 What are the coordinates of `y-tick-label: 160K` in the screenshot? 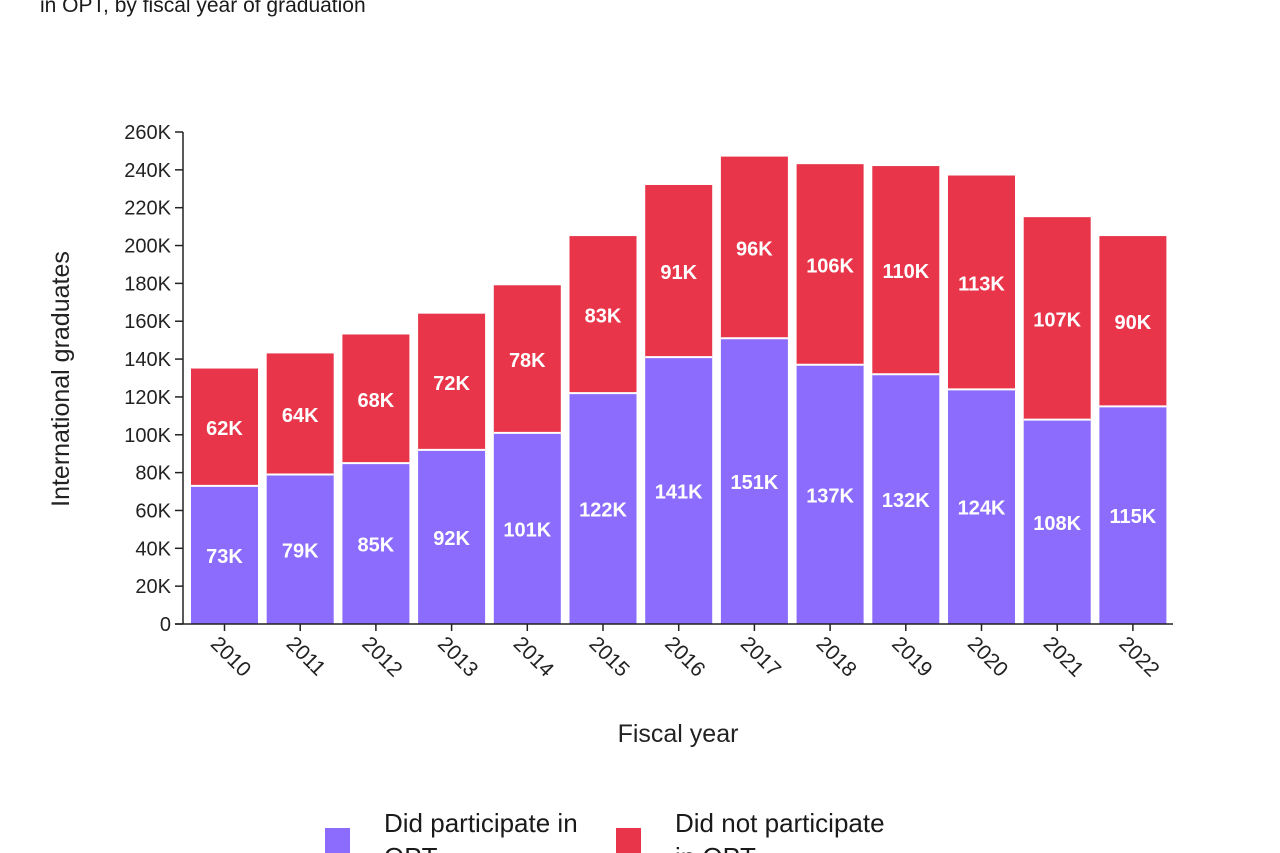 It's located at (147, 322).